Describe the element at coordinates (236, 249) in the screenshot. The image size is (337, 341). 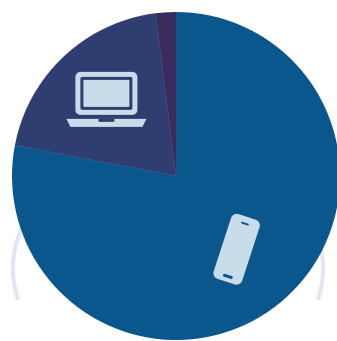
I see `smartphone-icon` at that location.